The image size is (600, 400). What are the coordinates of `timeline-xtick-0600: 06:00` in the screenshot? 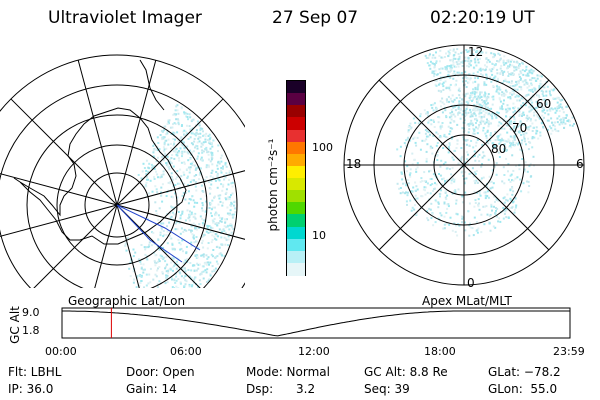 It's located at (186, 351).